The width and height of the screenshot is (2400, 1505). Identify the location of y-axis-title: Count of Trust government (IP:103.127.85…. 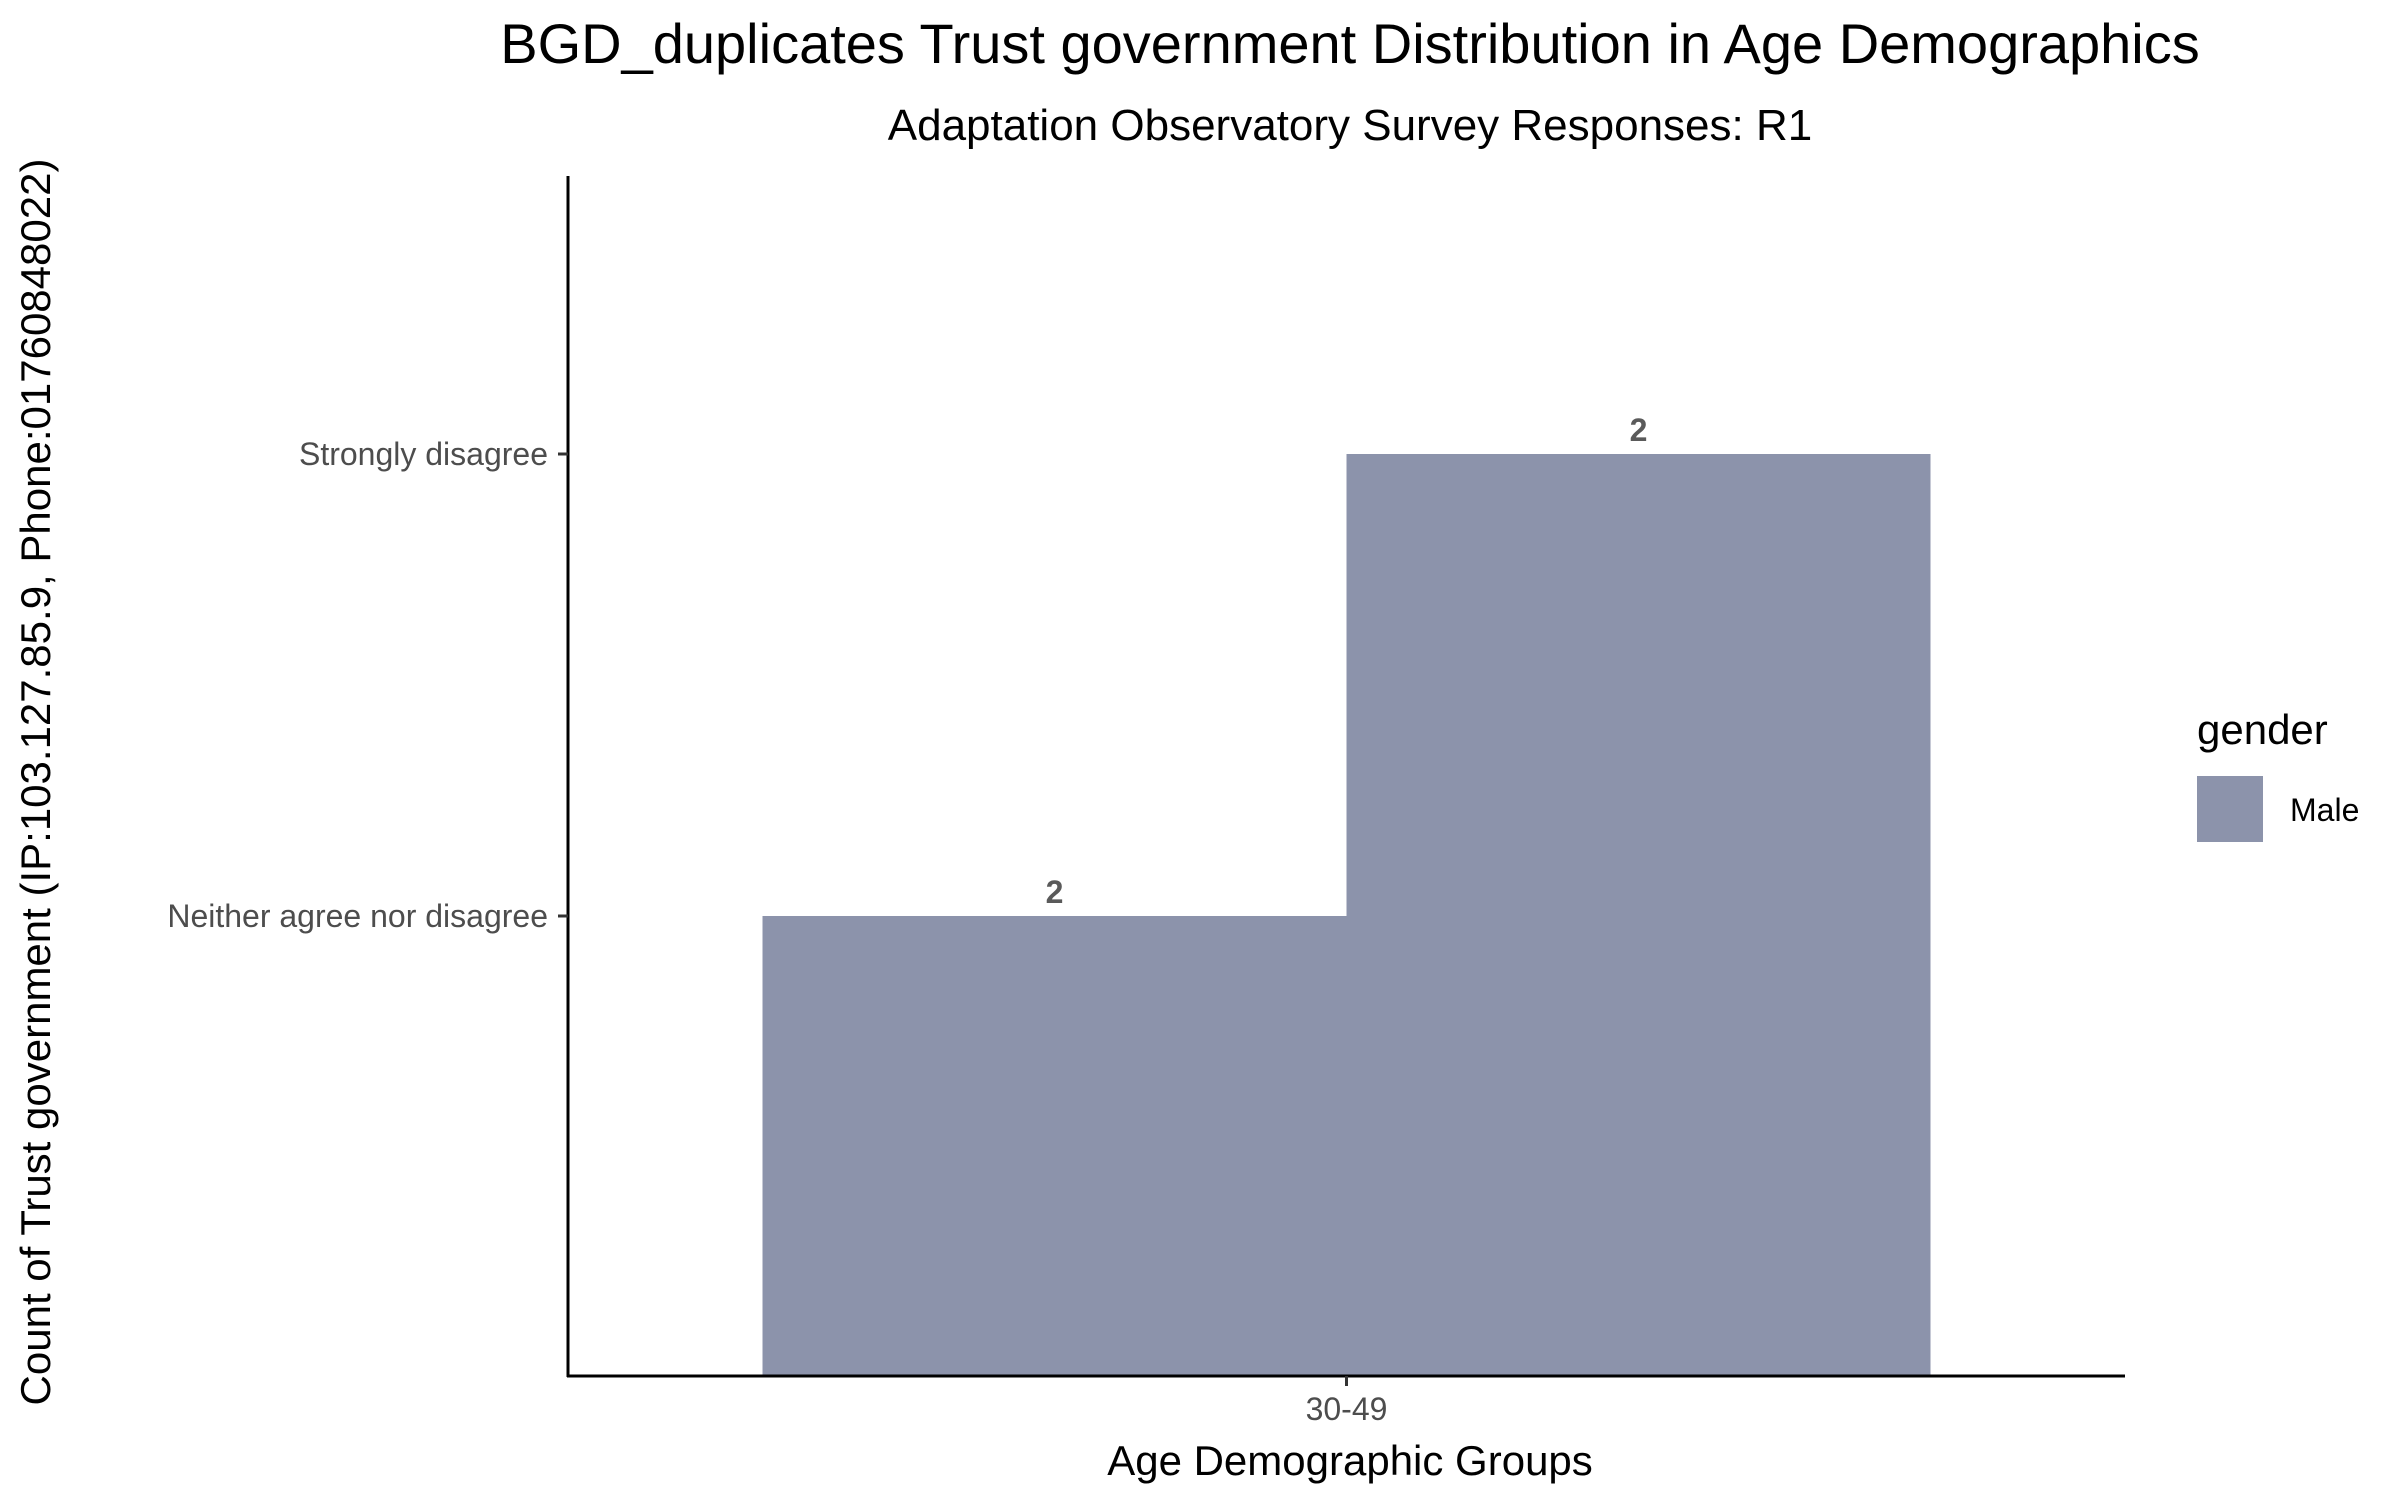
(35, 782).